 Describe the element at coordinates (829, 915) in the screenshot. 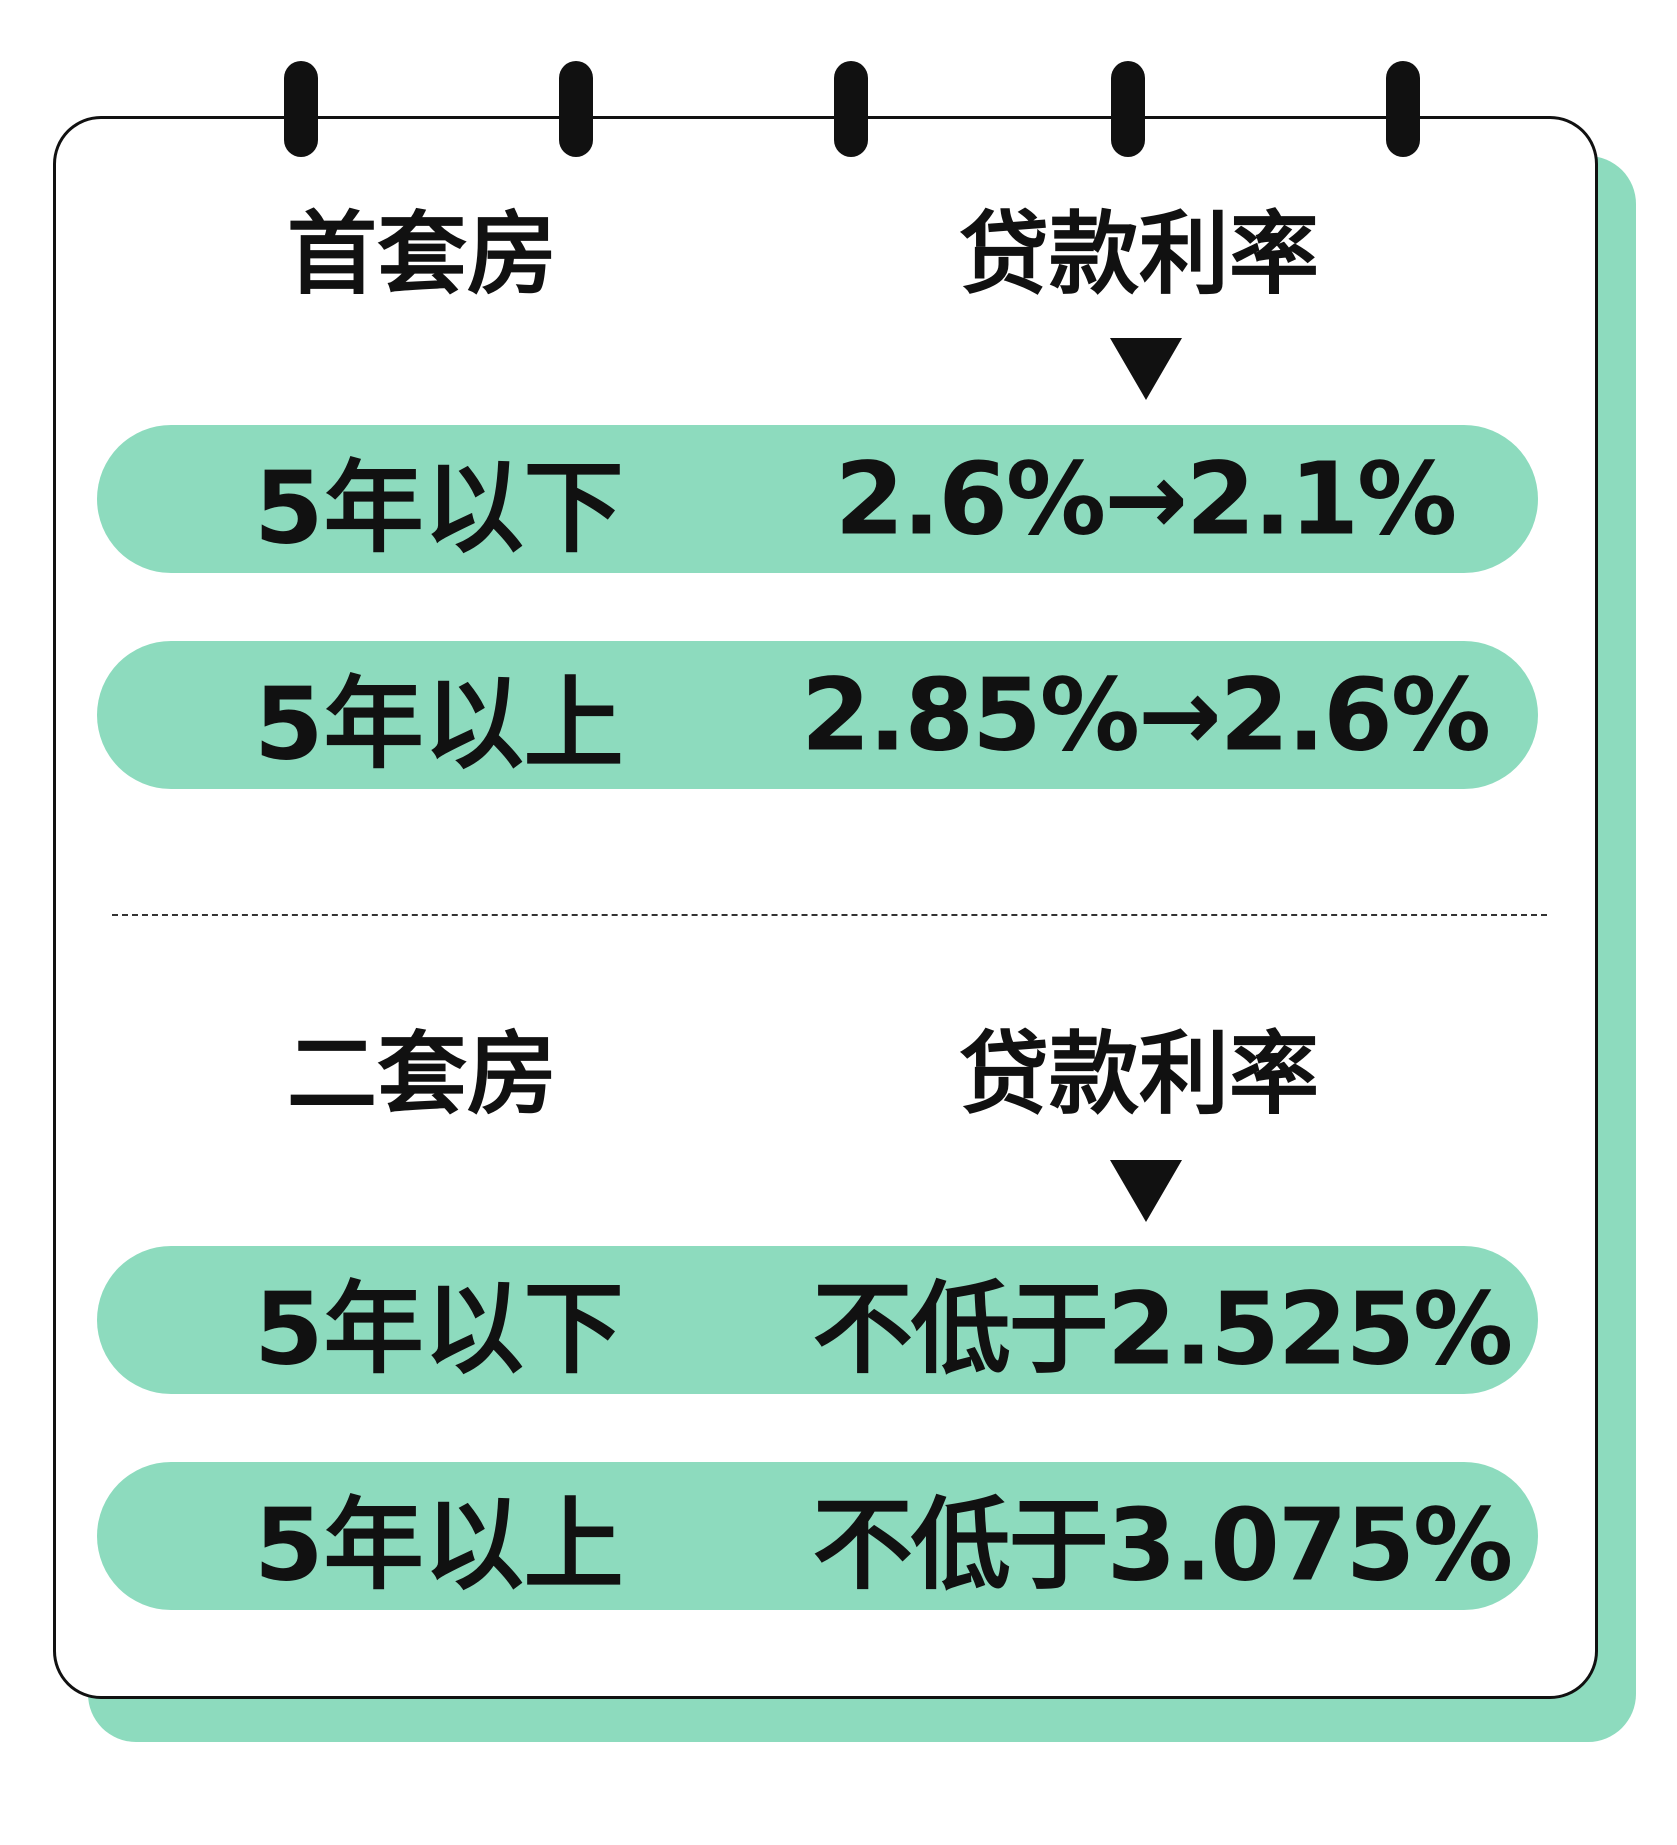

I see `section-divider` at that location.